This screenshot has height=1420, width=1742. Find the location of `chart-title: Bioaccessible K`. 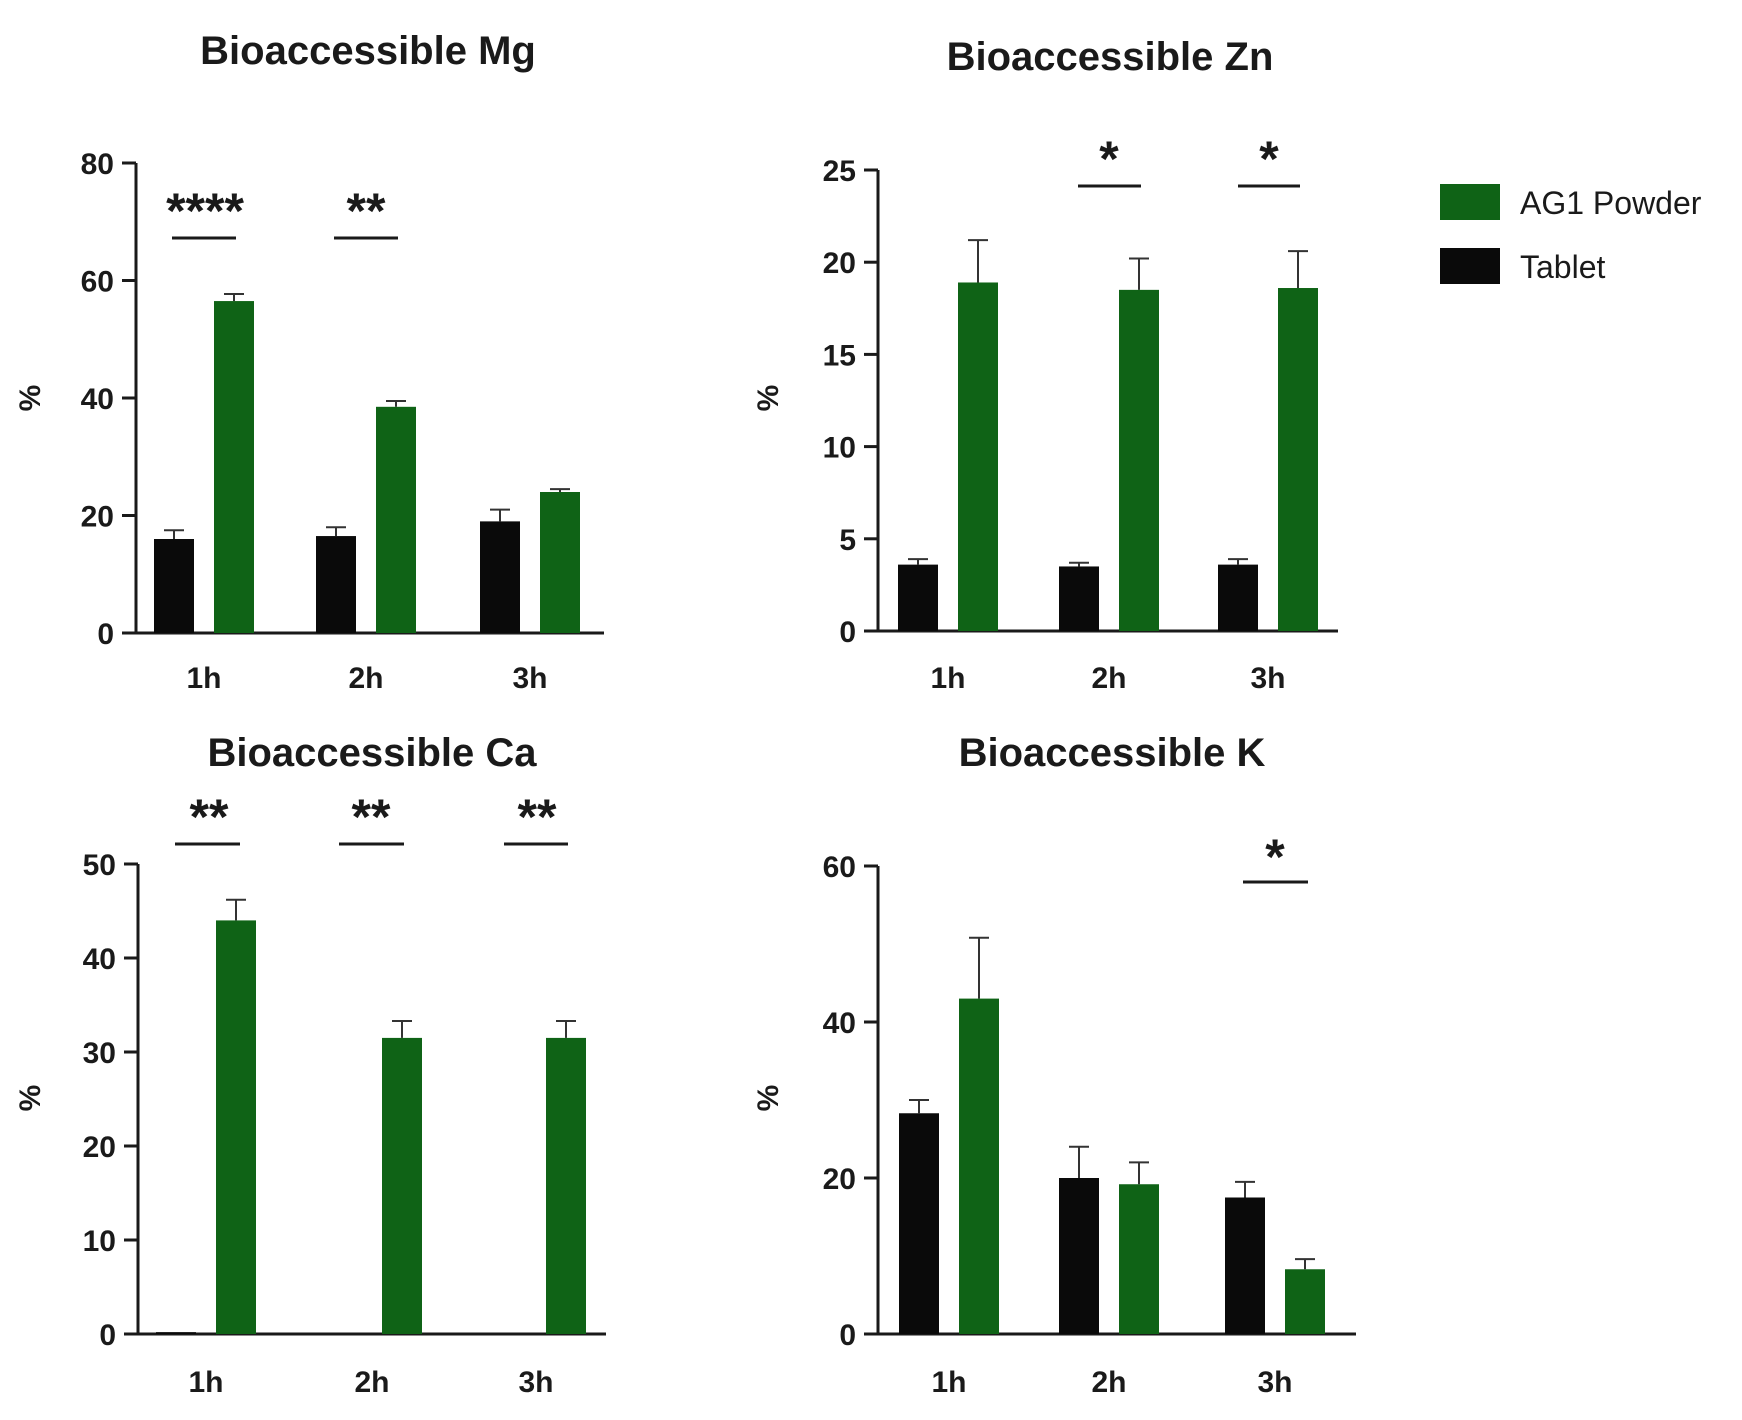

chart-title: Bioaccessible K is located at coordinates (1112, 753).